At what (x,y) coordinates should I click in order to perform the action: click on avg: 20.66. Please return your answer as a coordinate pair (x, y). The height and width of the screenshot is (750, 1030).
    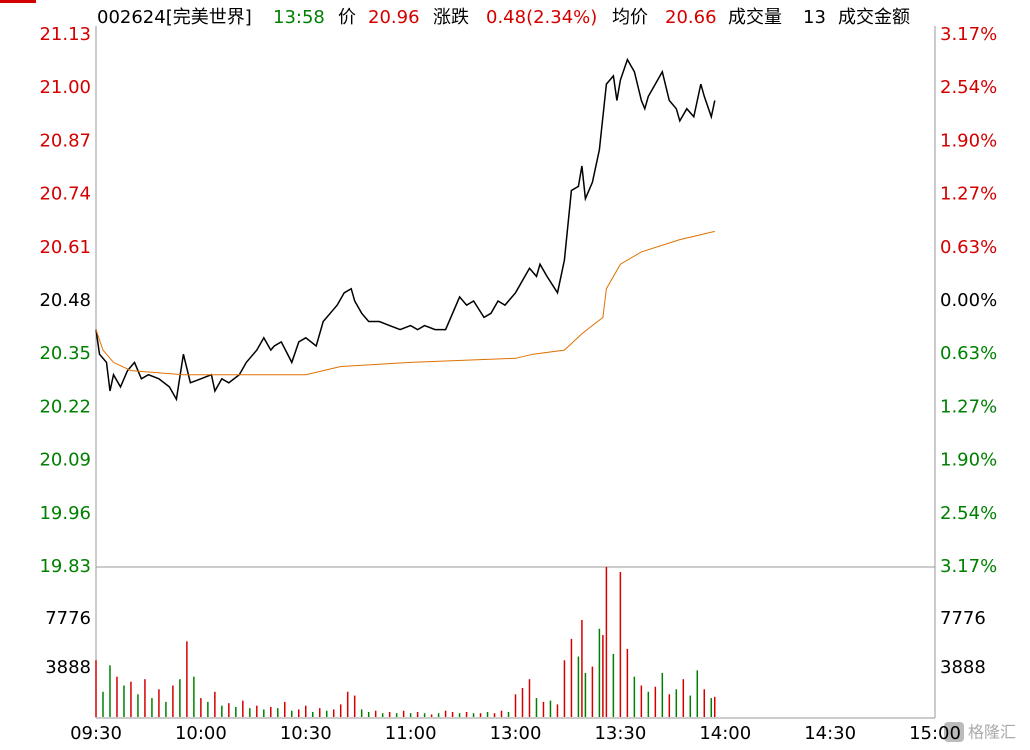
    Looking at the image, I should click on (691, 17).